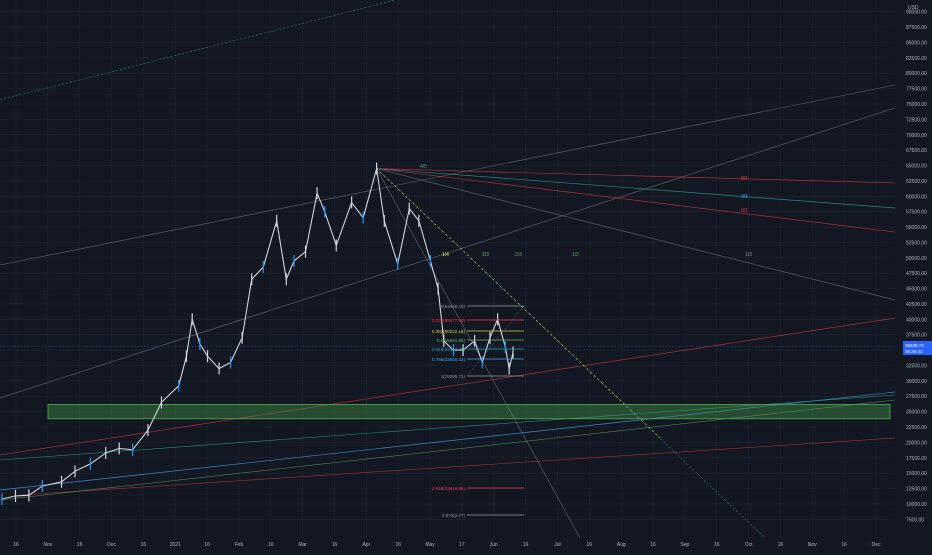 This screenshot has height=555, width=932. Describe the element at coordinates (495, 341) in the screenshot. I see `fib-trend-line` at that location.